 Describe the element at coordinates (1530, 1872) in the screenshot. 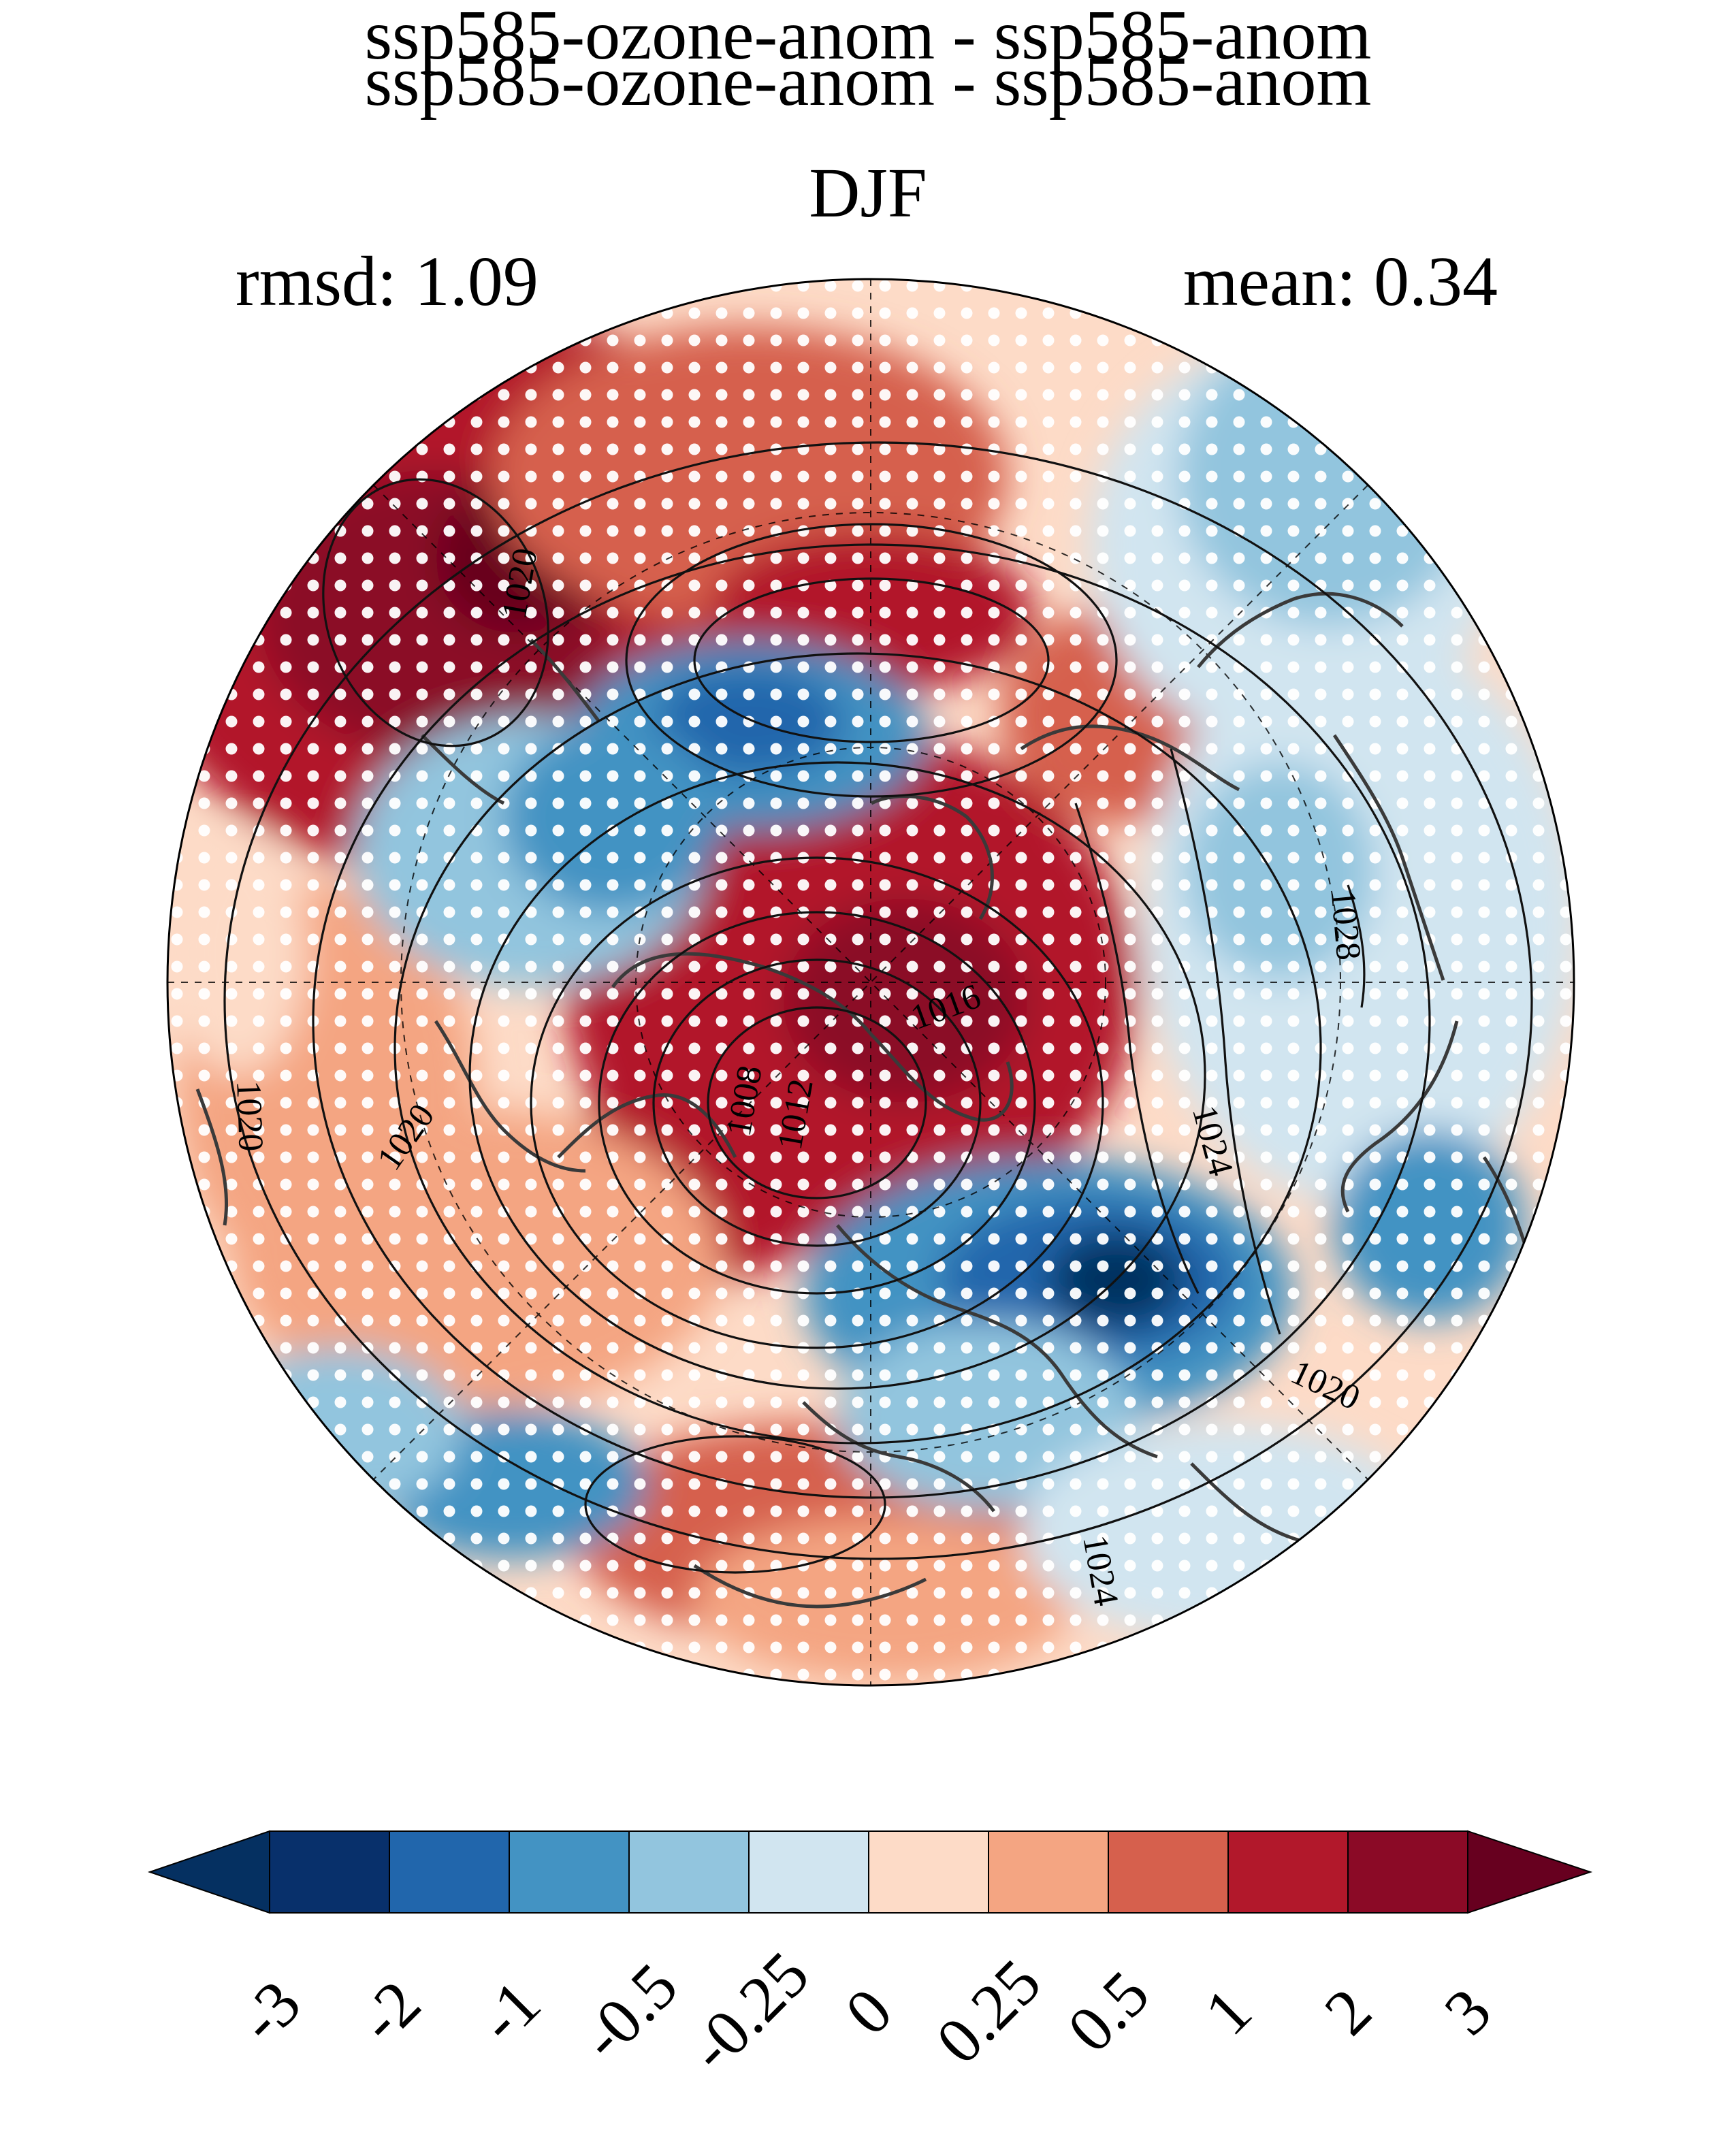

I see `colorbar-extension-high` at that location.